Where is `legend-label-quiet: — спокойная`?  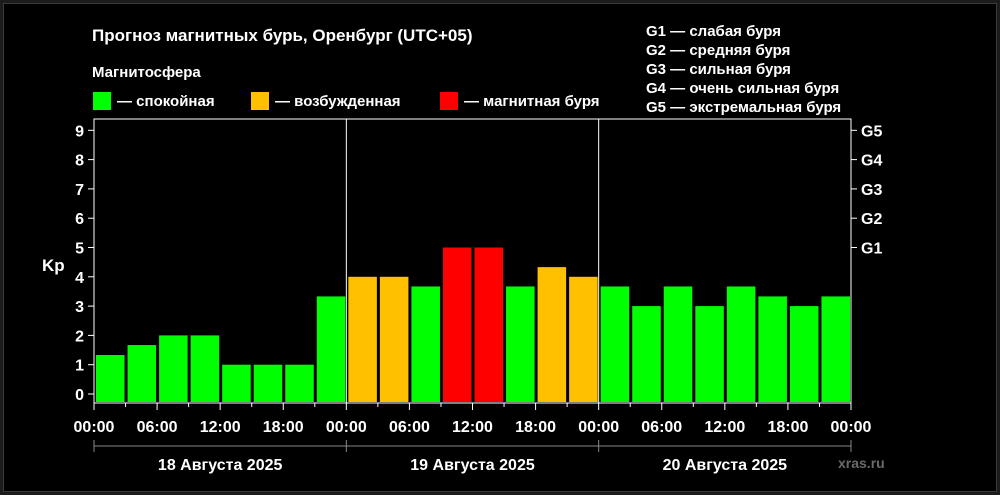 legend-label-quiet: — спокойная is located at coordinates (166, 101).